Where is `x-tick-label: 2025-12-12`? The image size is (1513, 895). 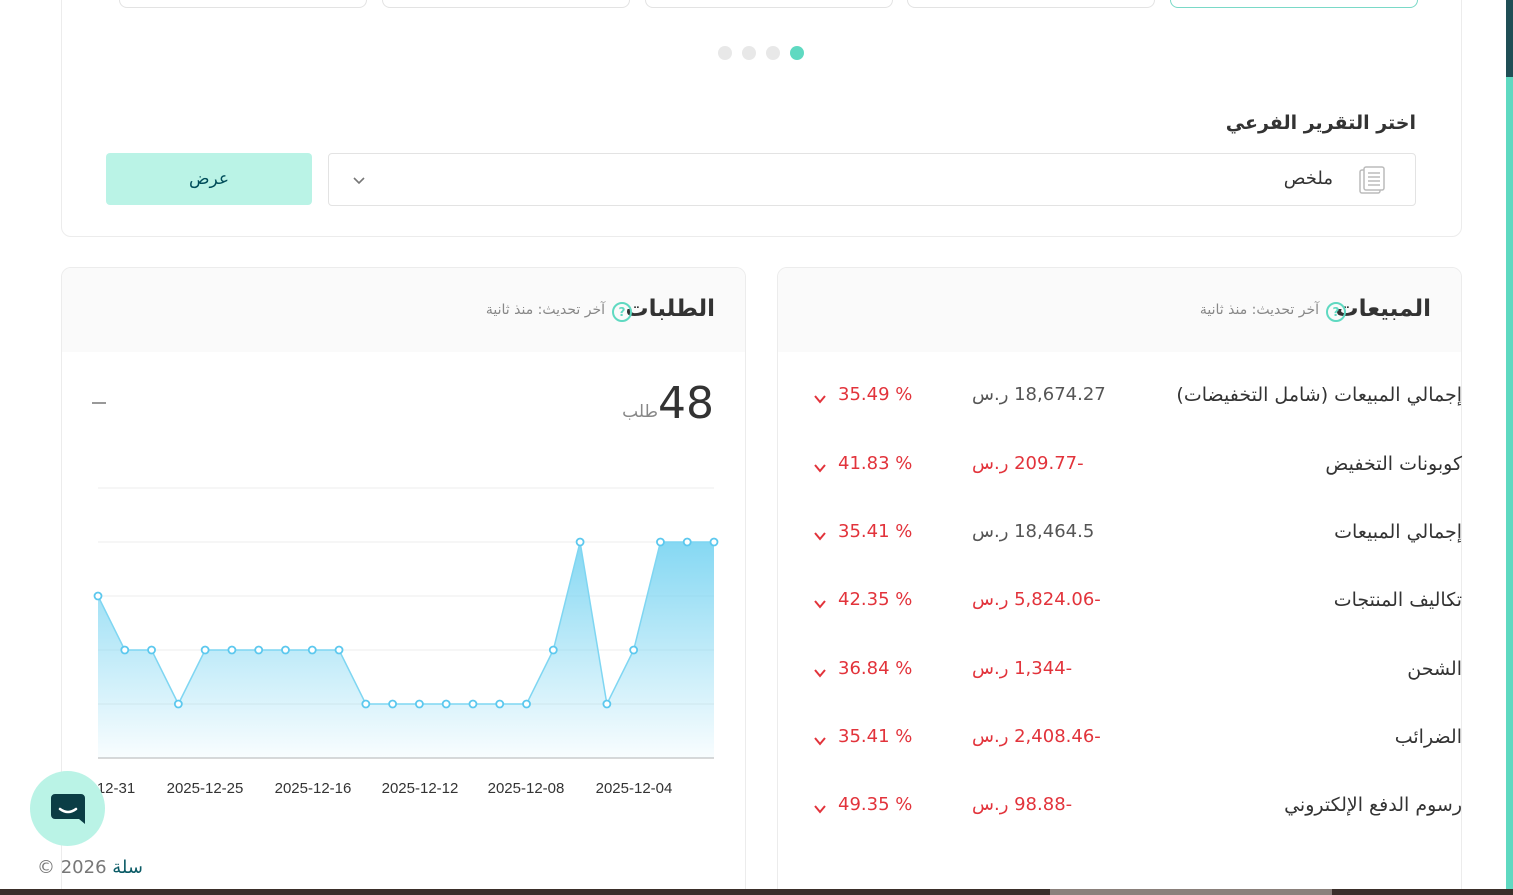
x-tick-label: 2025-12-12 is located at coordinates (420, 788).